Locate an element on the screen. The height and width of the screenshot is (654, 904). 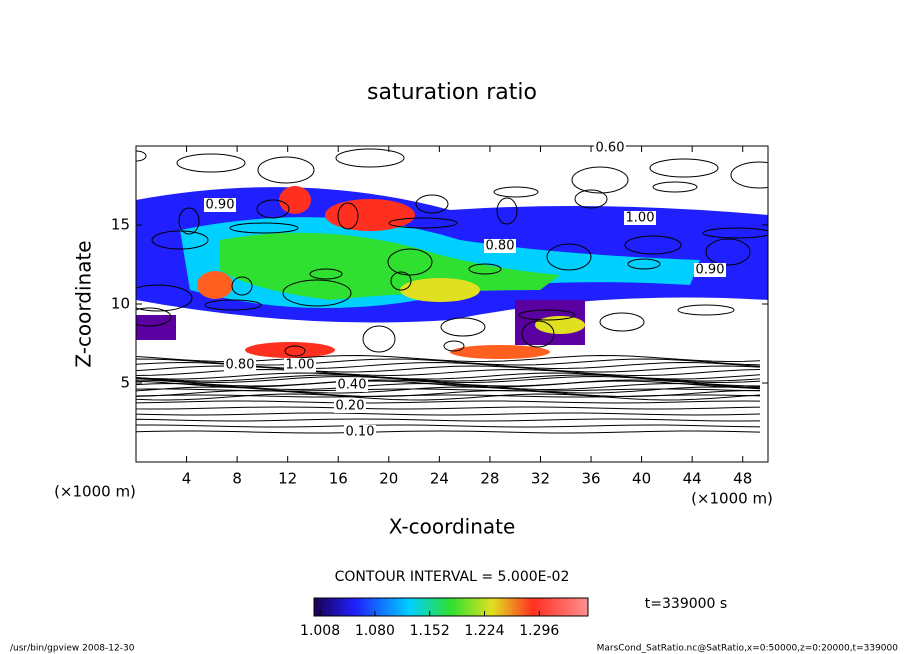
x-tick-label: 44 is located at coordinates (692, 479).